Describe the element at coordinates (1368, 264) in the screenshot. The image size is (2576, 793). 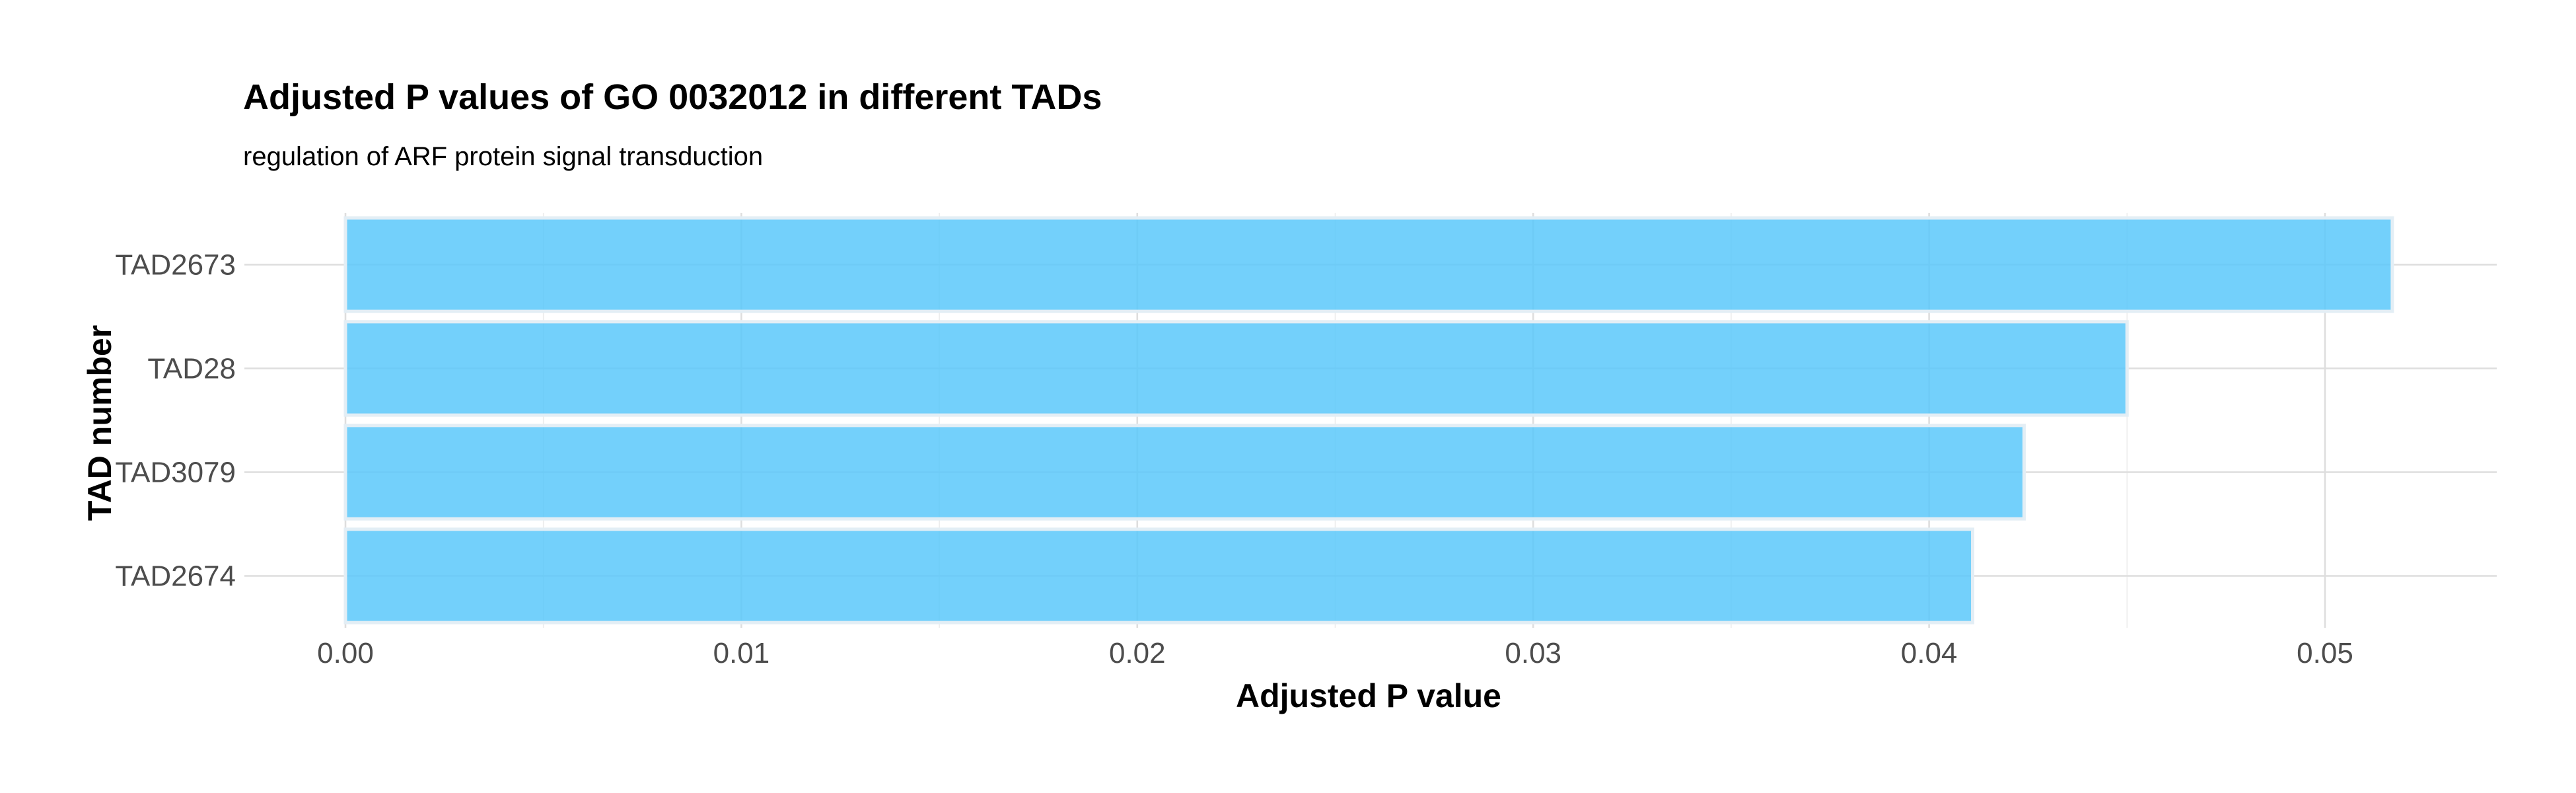
I see `bar-tad2673` at that location.